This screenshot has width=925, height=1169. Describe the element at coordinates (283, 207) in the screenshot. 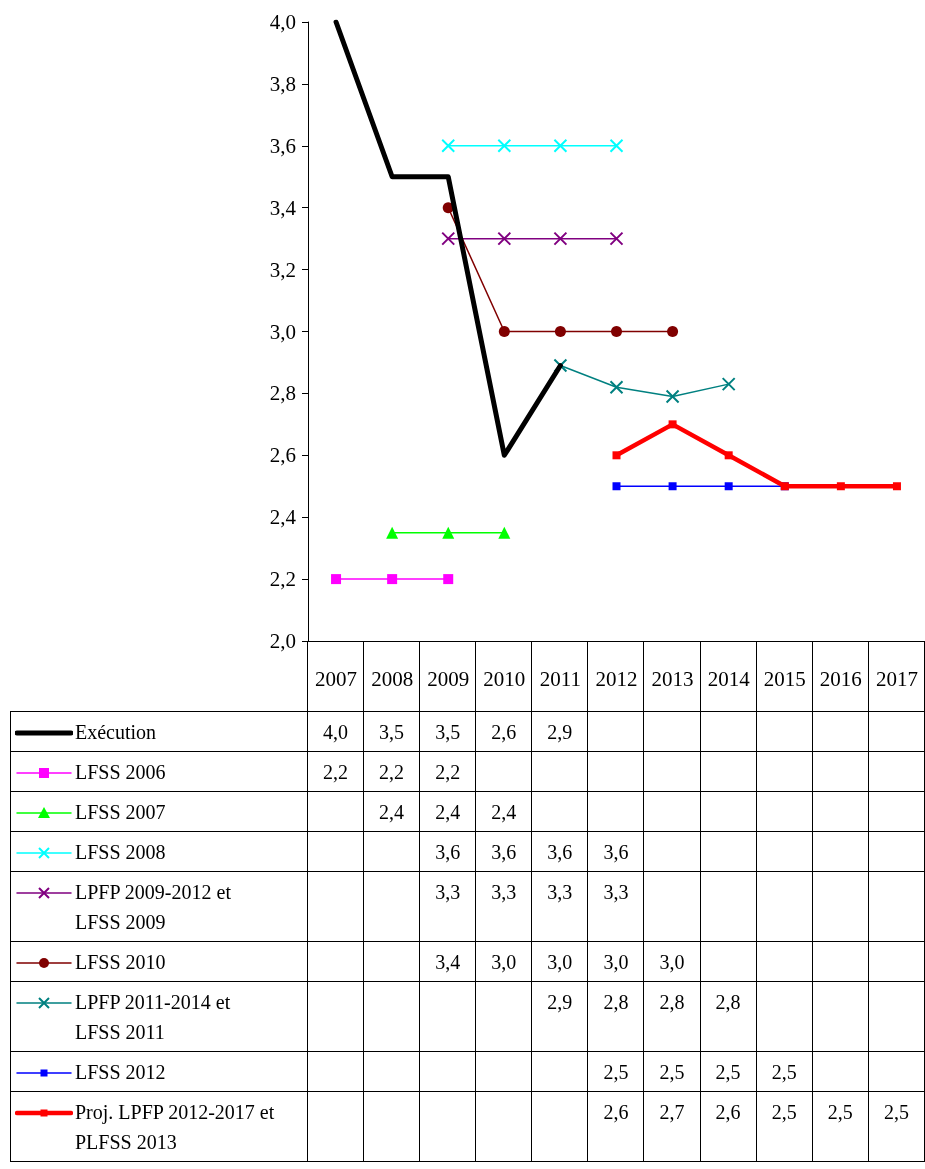

I see `y-tick-label: 3,4` at that location.